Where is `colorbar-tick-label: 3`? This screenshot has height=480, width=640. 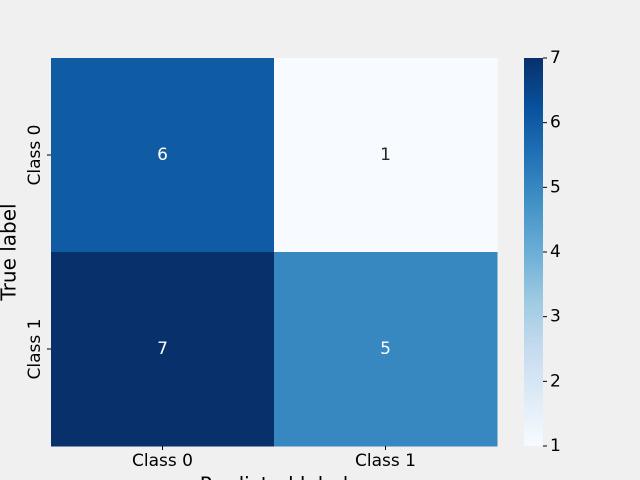 colorbar-tick-label: 3 is located at coordinates (555, 317).